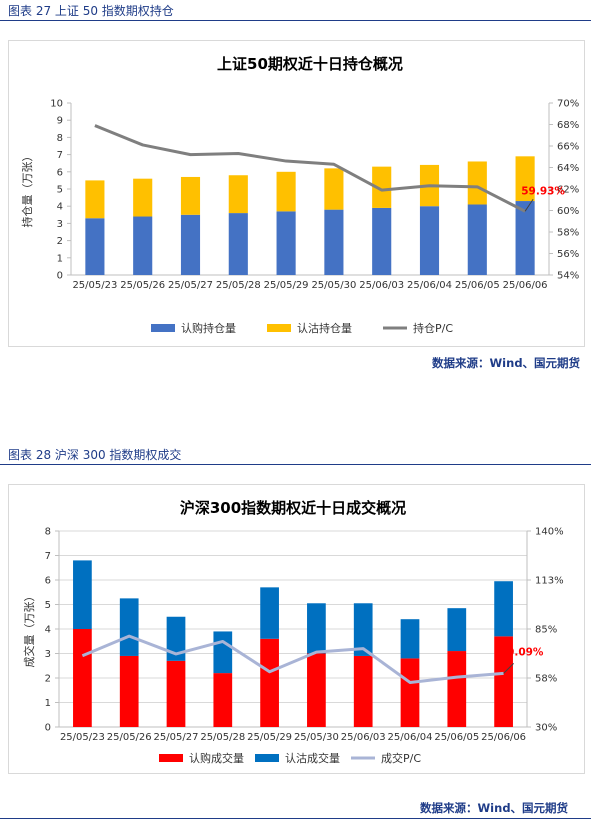  I want to click on x-tick-label: 25/05/27, so click(176, 737).